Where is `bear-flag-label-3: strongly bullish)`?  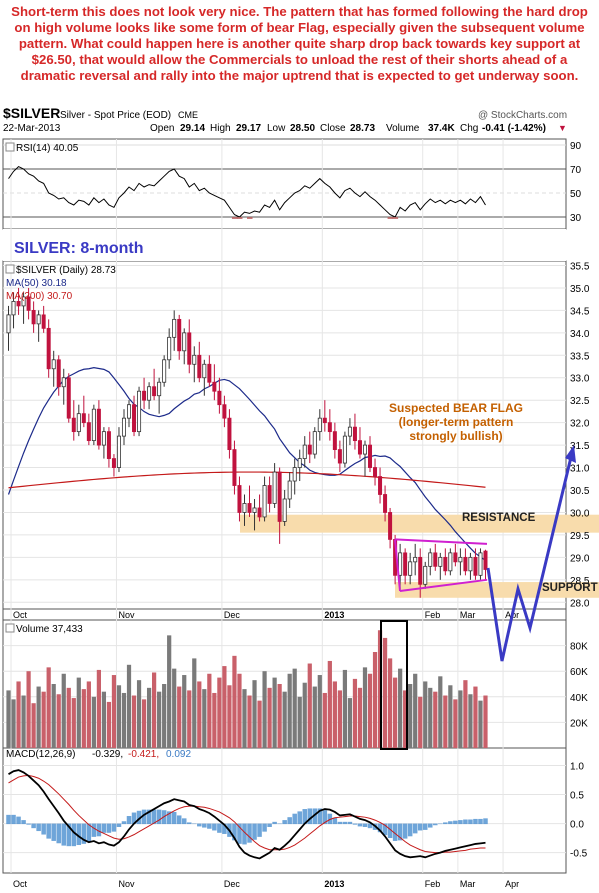 bear-flag-label-3: strongly bullish) is located at coordinates (455, 436).